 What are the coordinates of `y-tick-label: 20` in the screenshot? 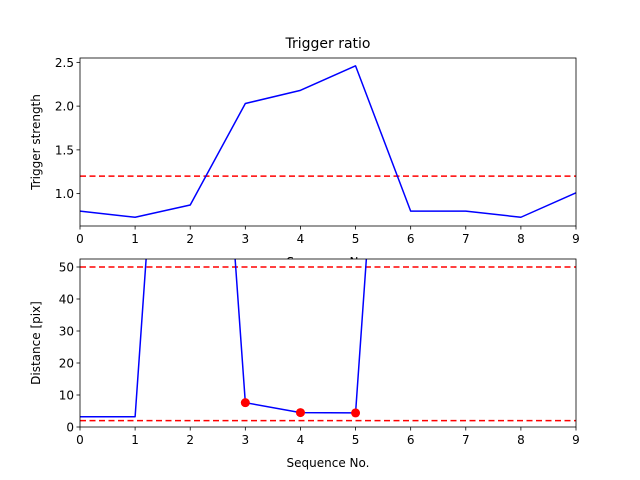 It's located at (66, 364).